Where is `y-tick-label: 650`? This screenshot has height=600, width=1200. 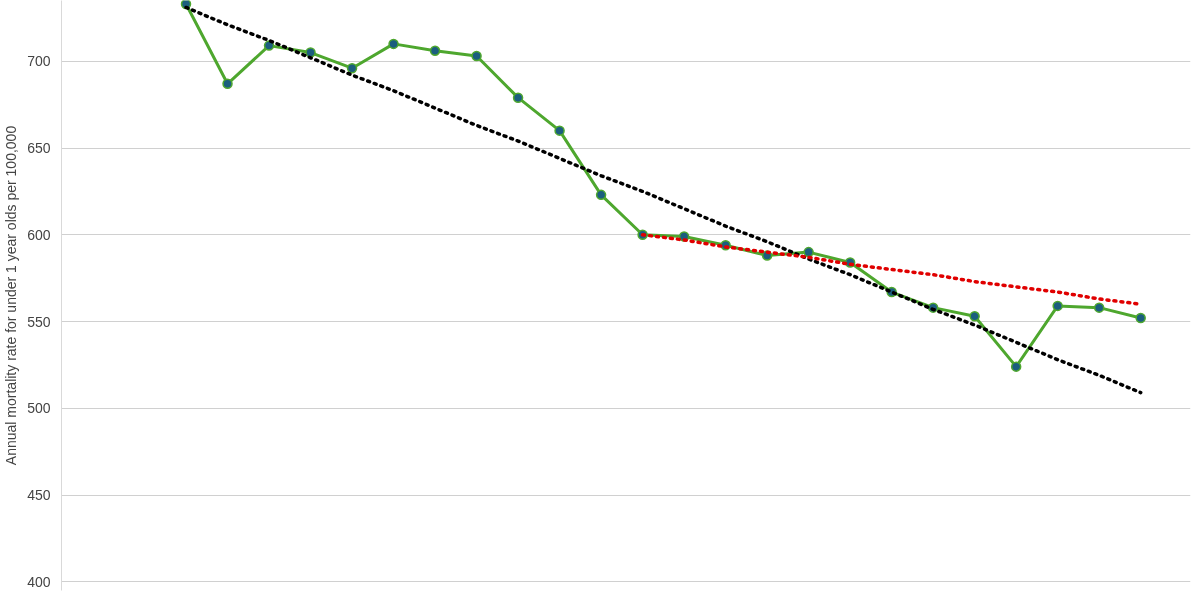 y-tick-label: 650 is located at coordinates (39, 148).